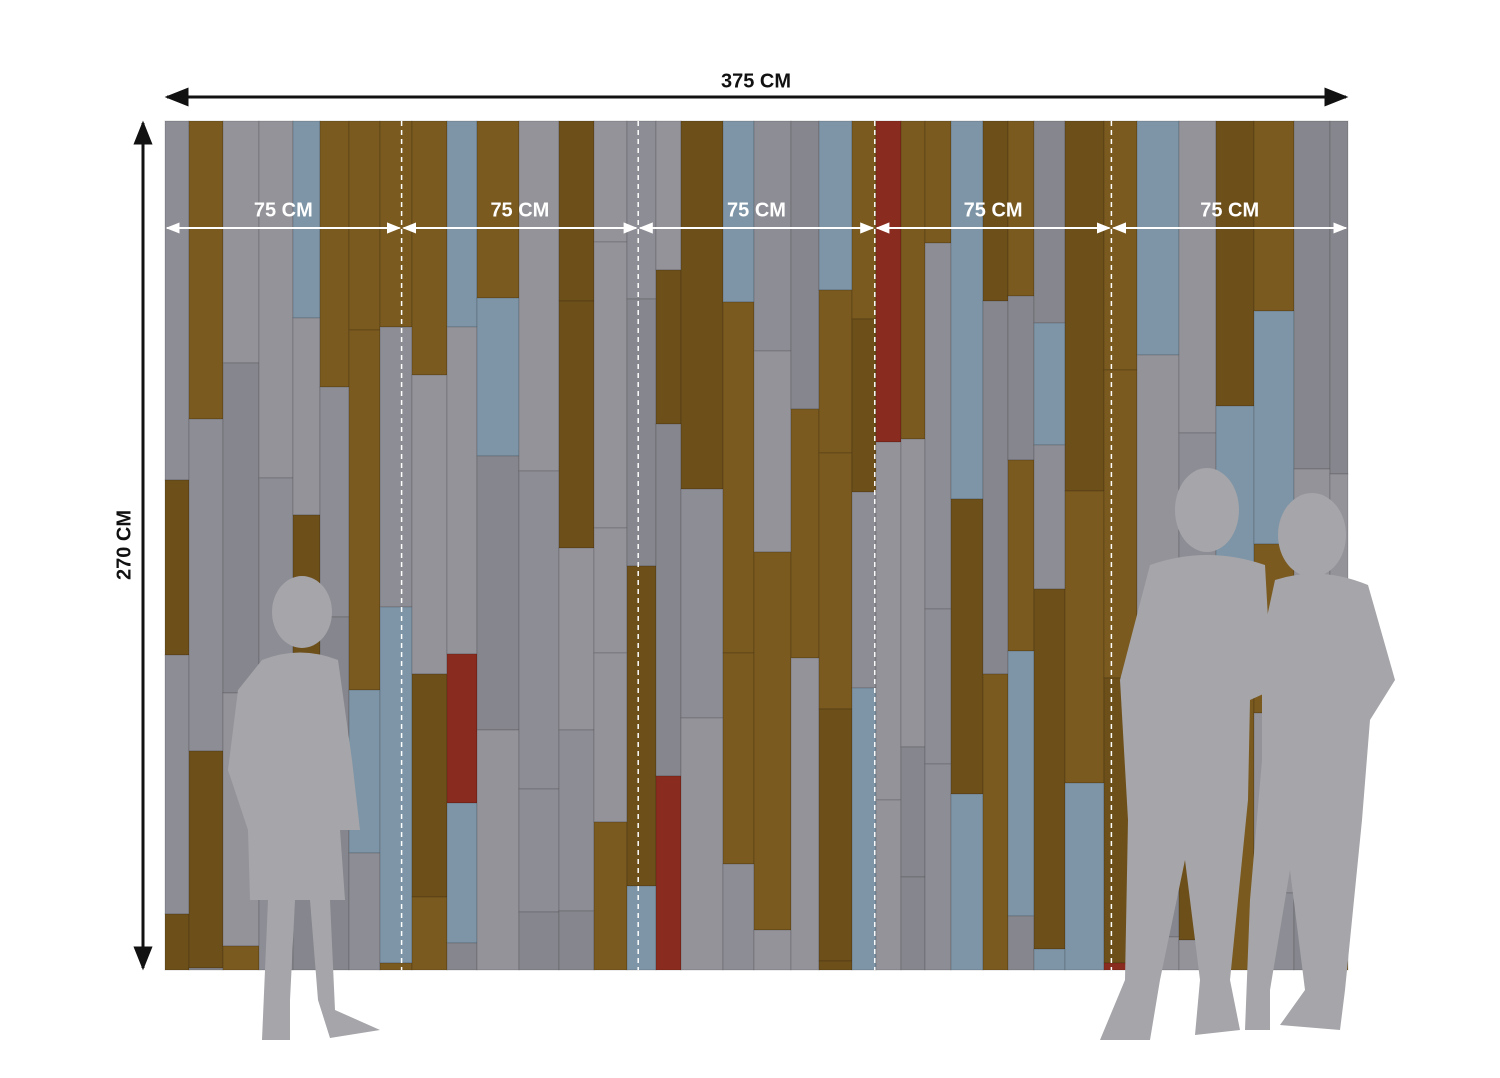 This screenshot has height=1078, width=1500. I want to click on child-silhouette, so click(304, 808).